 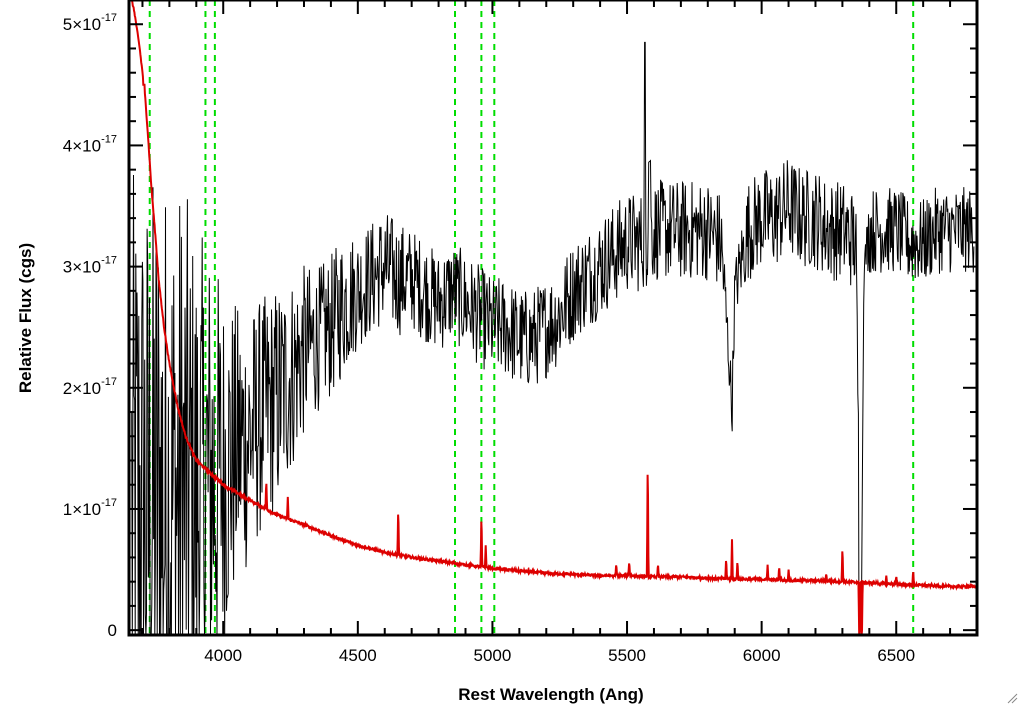 I want to click on x-tick-label-5000: 5000, so click(x=493, y=655).